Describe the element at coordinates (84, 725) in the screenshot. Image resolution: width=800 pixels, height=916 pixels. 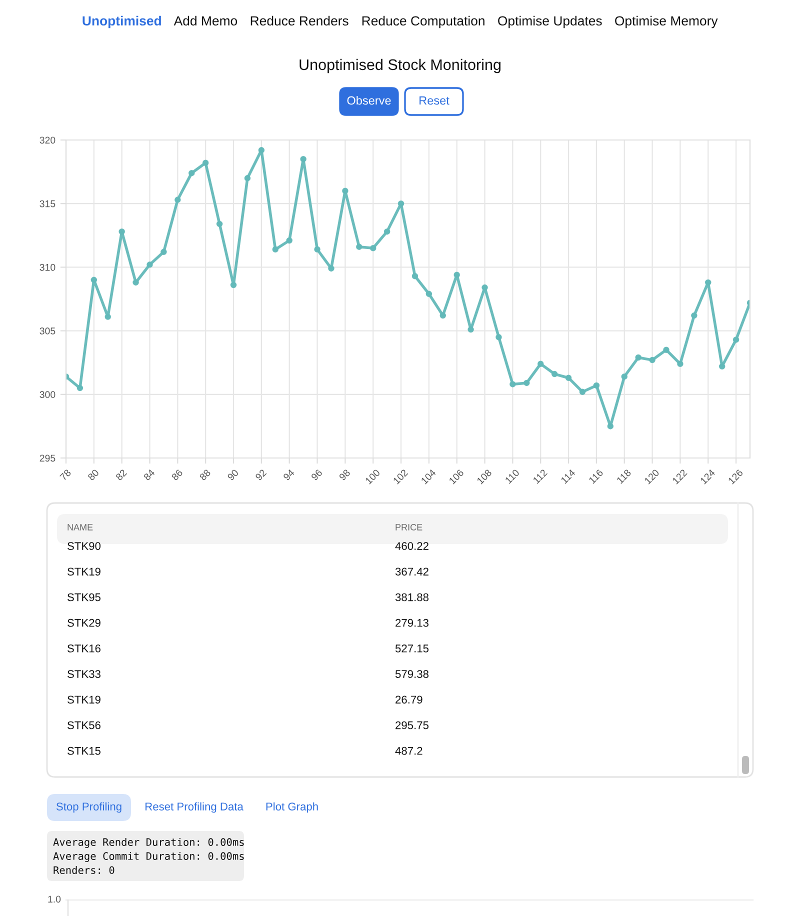
I see `text: STK56` at that location.